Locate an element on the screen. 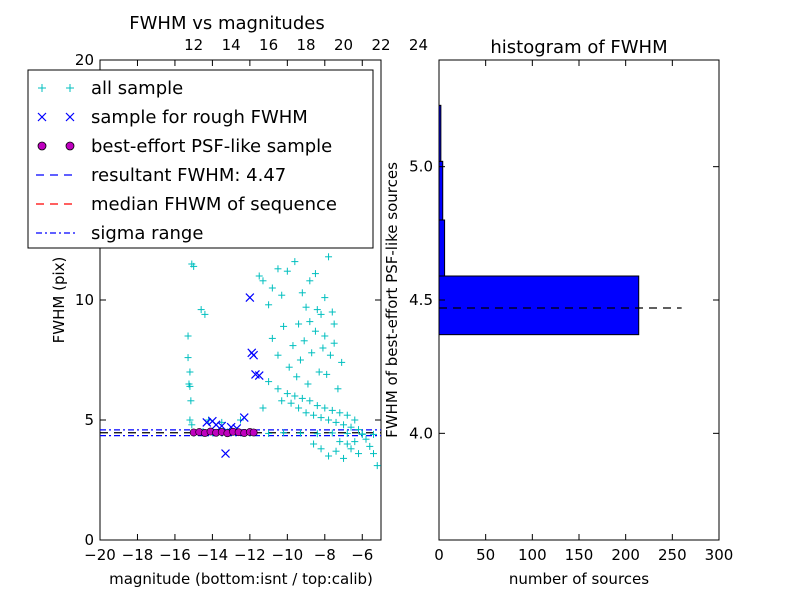 Image resolution: width=800 pixels, height=600 pixels. histogram-xtick-label-4: 200 is located at coordinates (625, 555).